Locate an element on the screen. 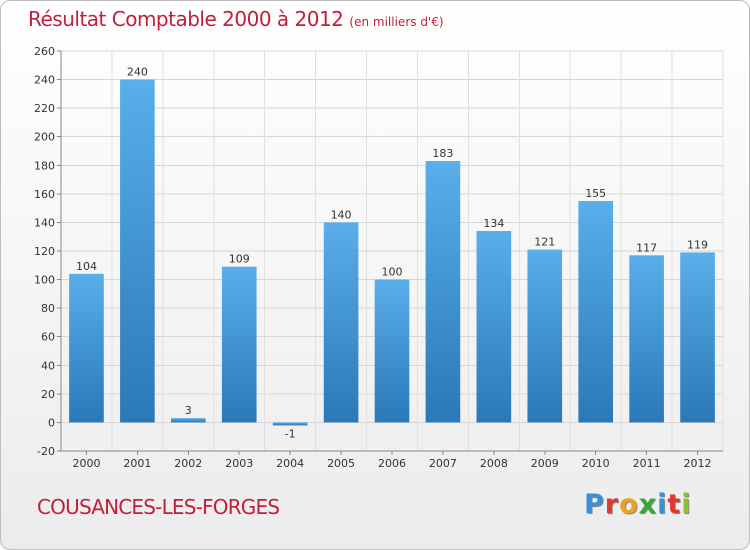 The width and height of the screenshot is (750, 550). logo-letter: o is located at coordinates (629, 504).